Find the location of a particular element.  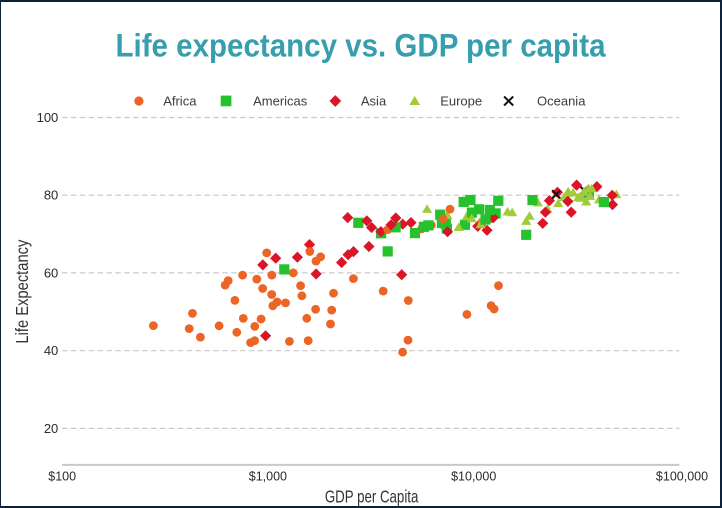

svg-text: $100,000 is located at coordinates (682, 477).